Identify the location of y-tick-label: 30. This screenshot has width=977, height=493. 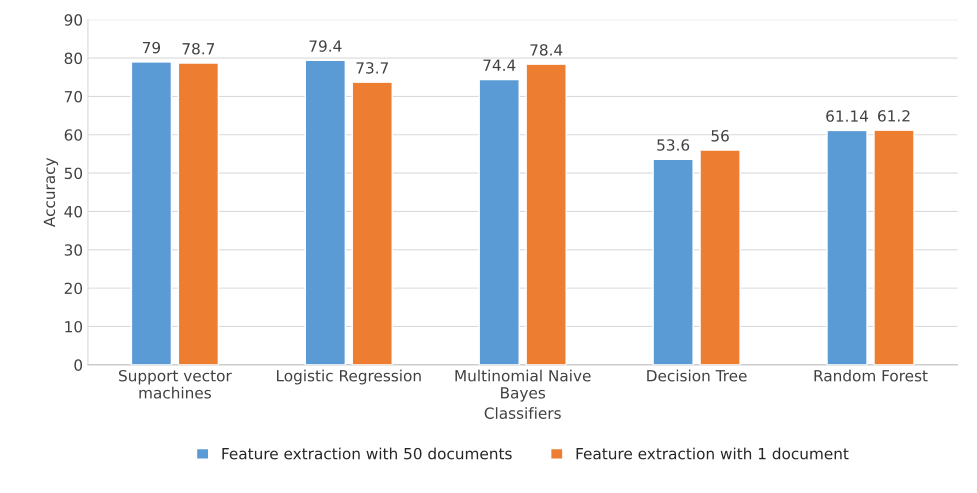
(73, 250).